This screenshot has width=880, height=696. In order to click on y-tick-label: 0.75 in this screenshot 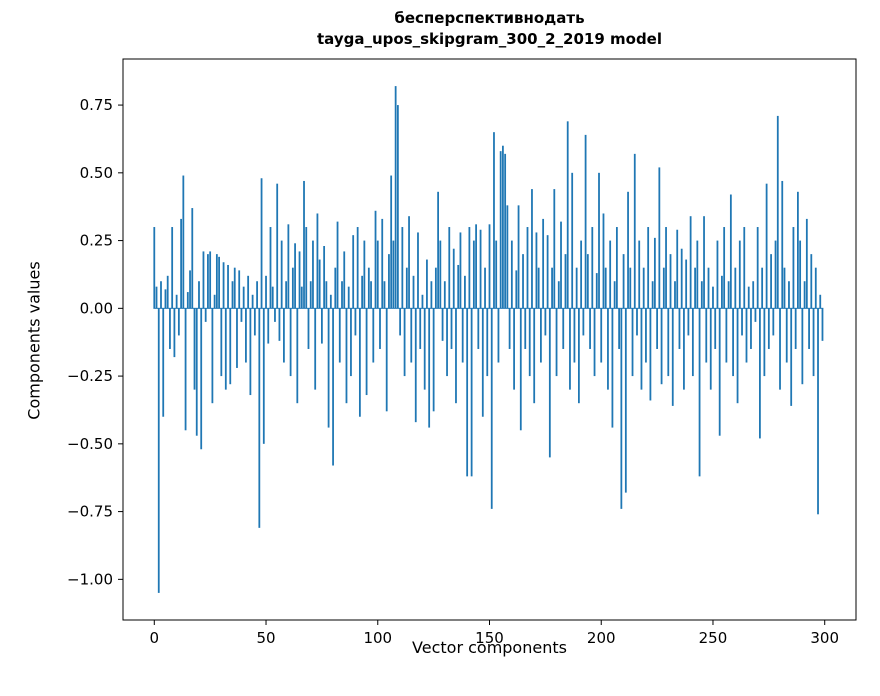, I will do `click(96, 105)`.